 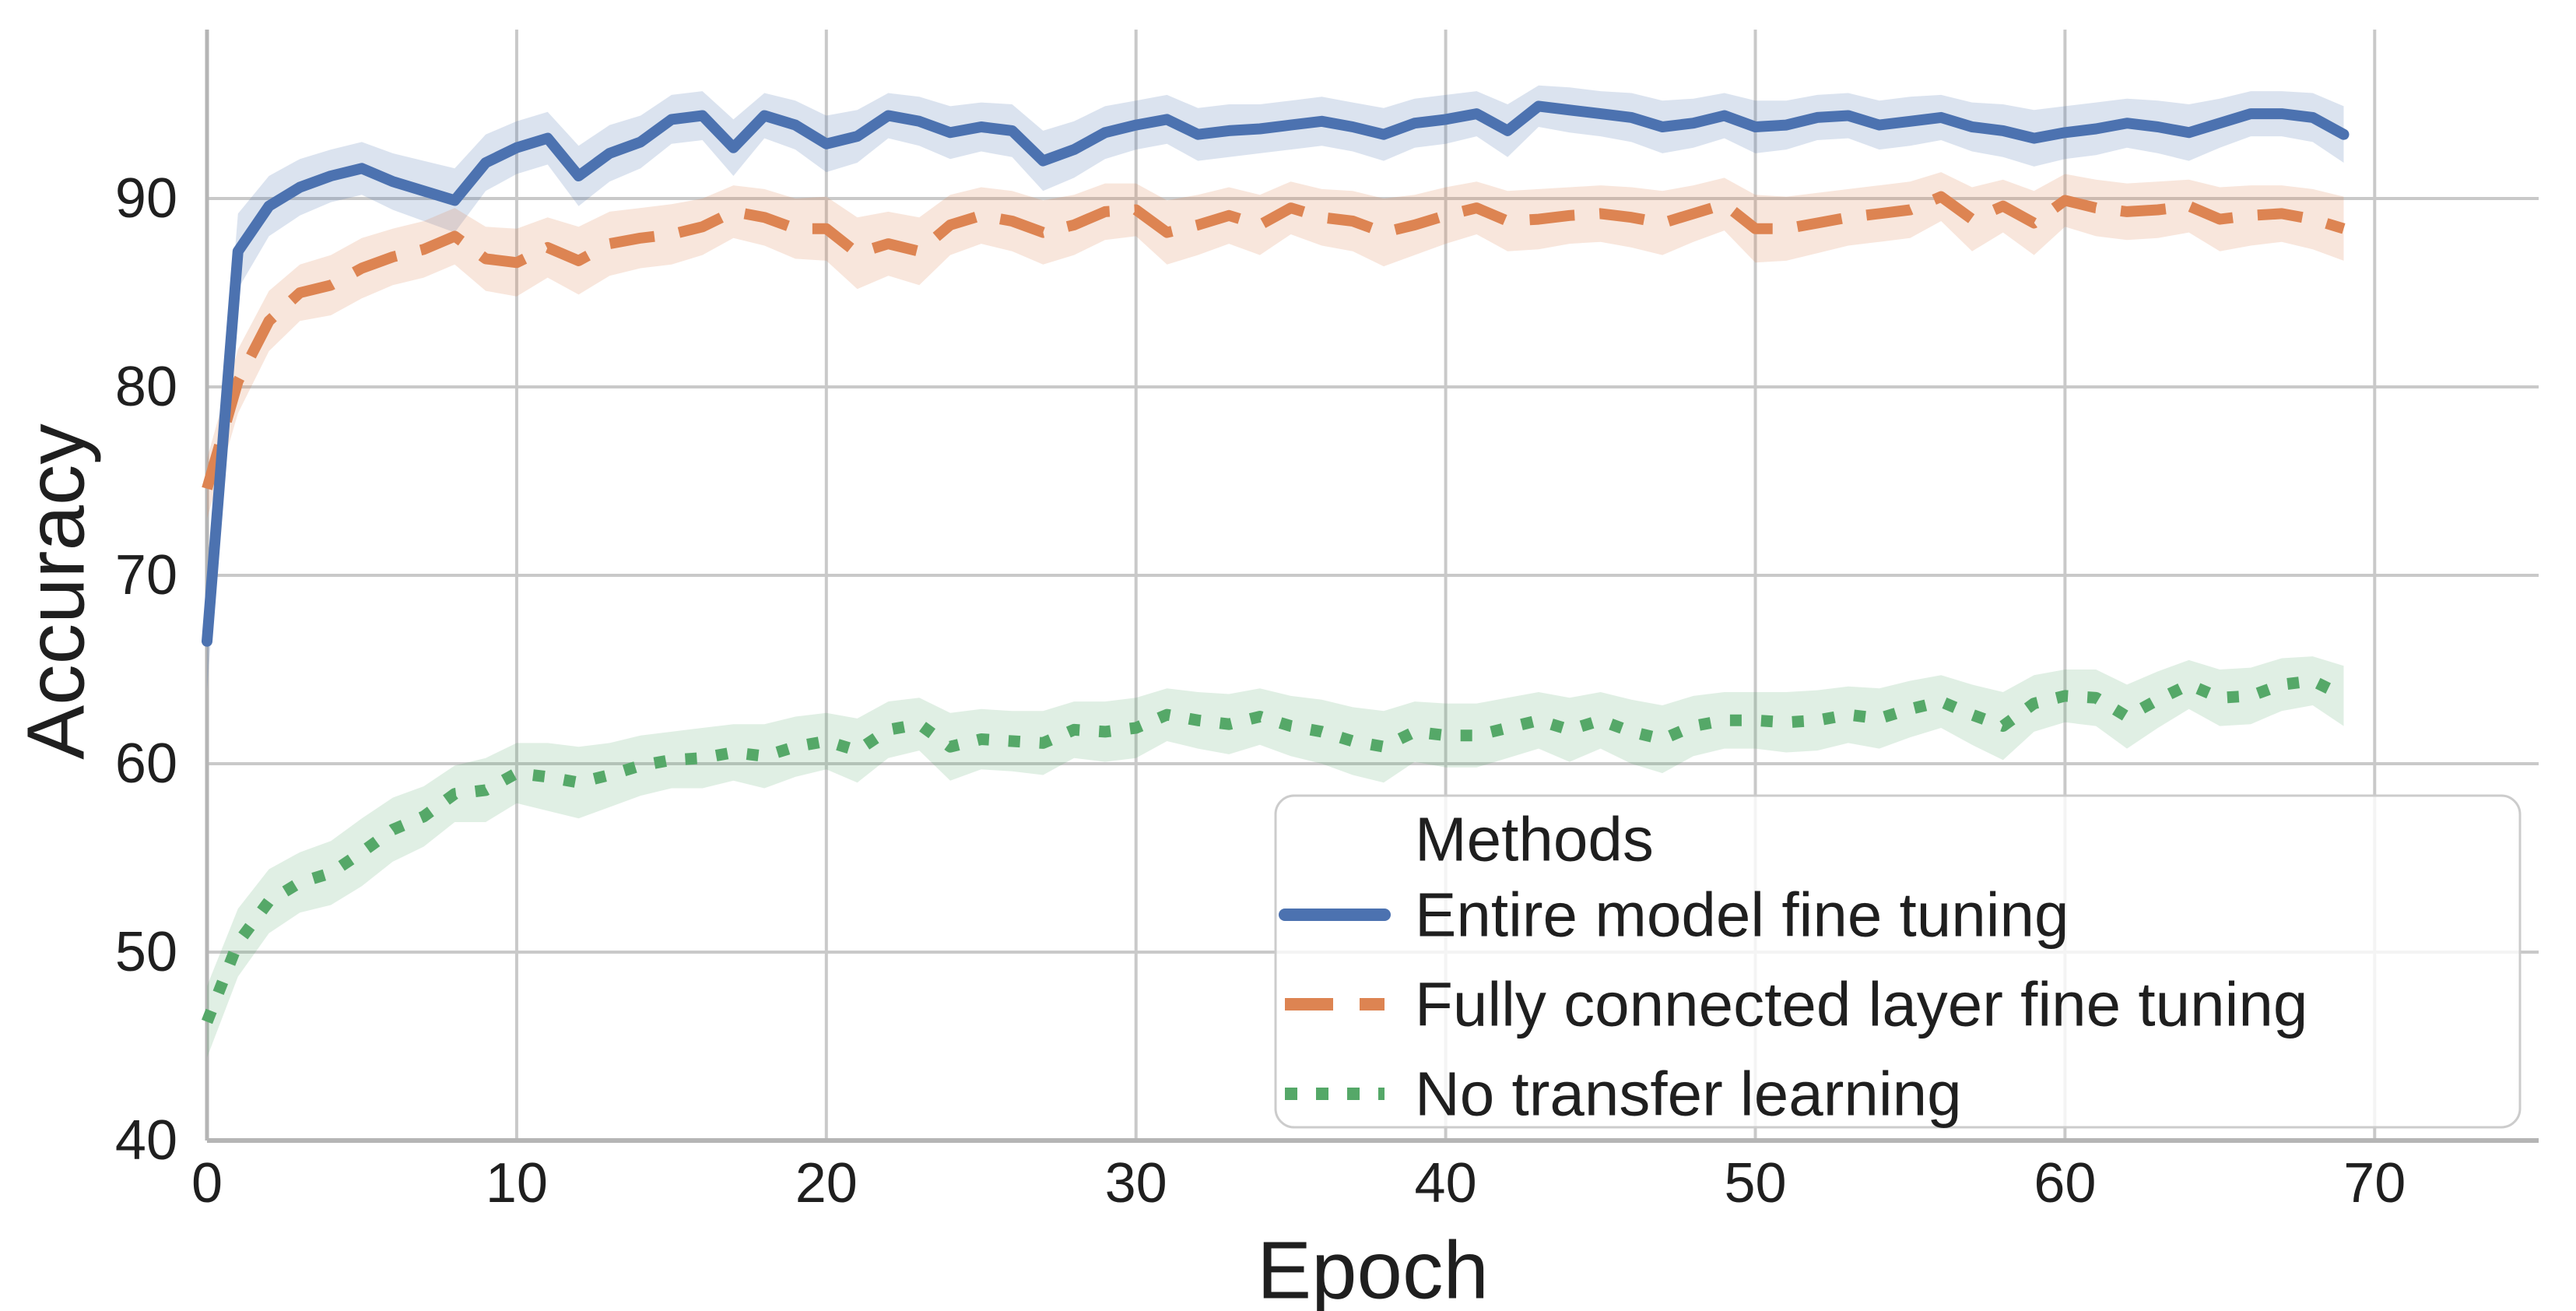 I want to click on legend-entry: Fully connected layer fine tuning, so click(x=1796, y=1004).